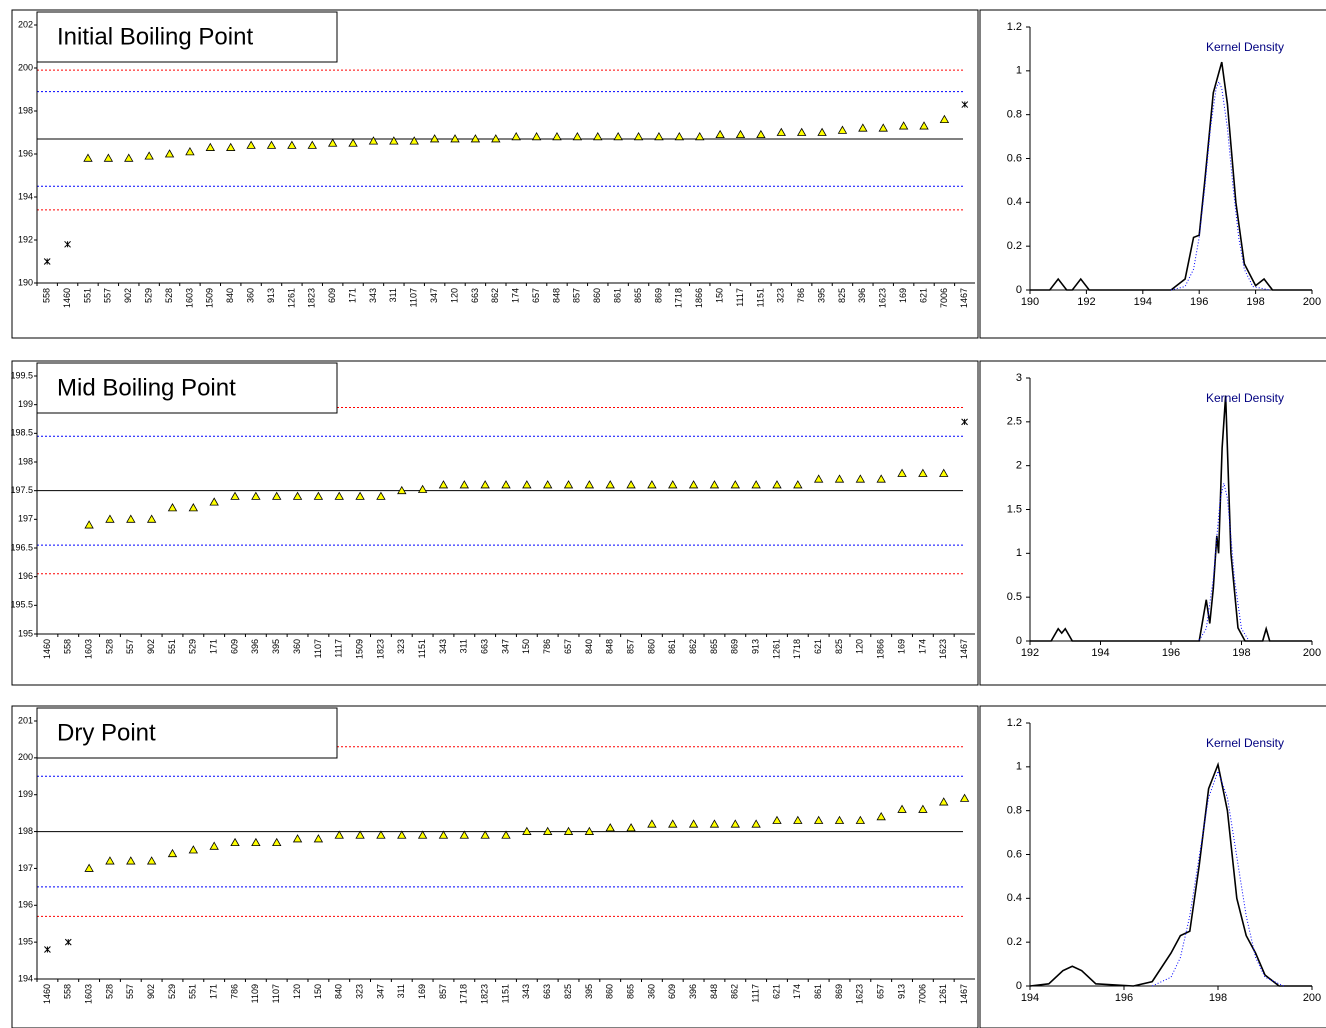 The image size is (1326, 1028). Describe the element at coordinates (1218, 878) in the screenshot. I see `density-line` at that location.